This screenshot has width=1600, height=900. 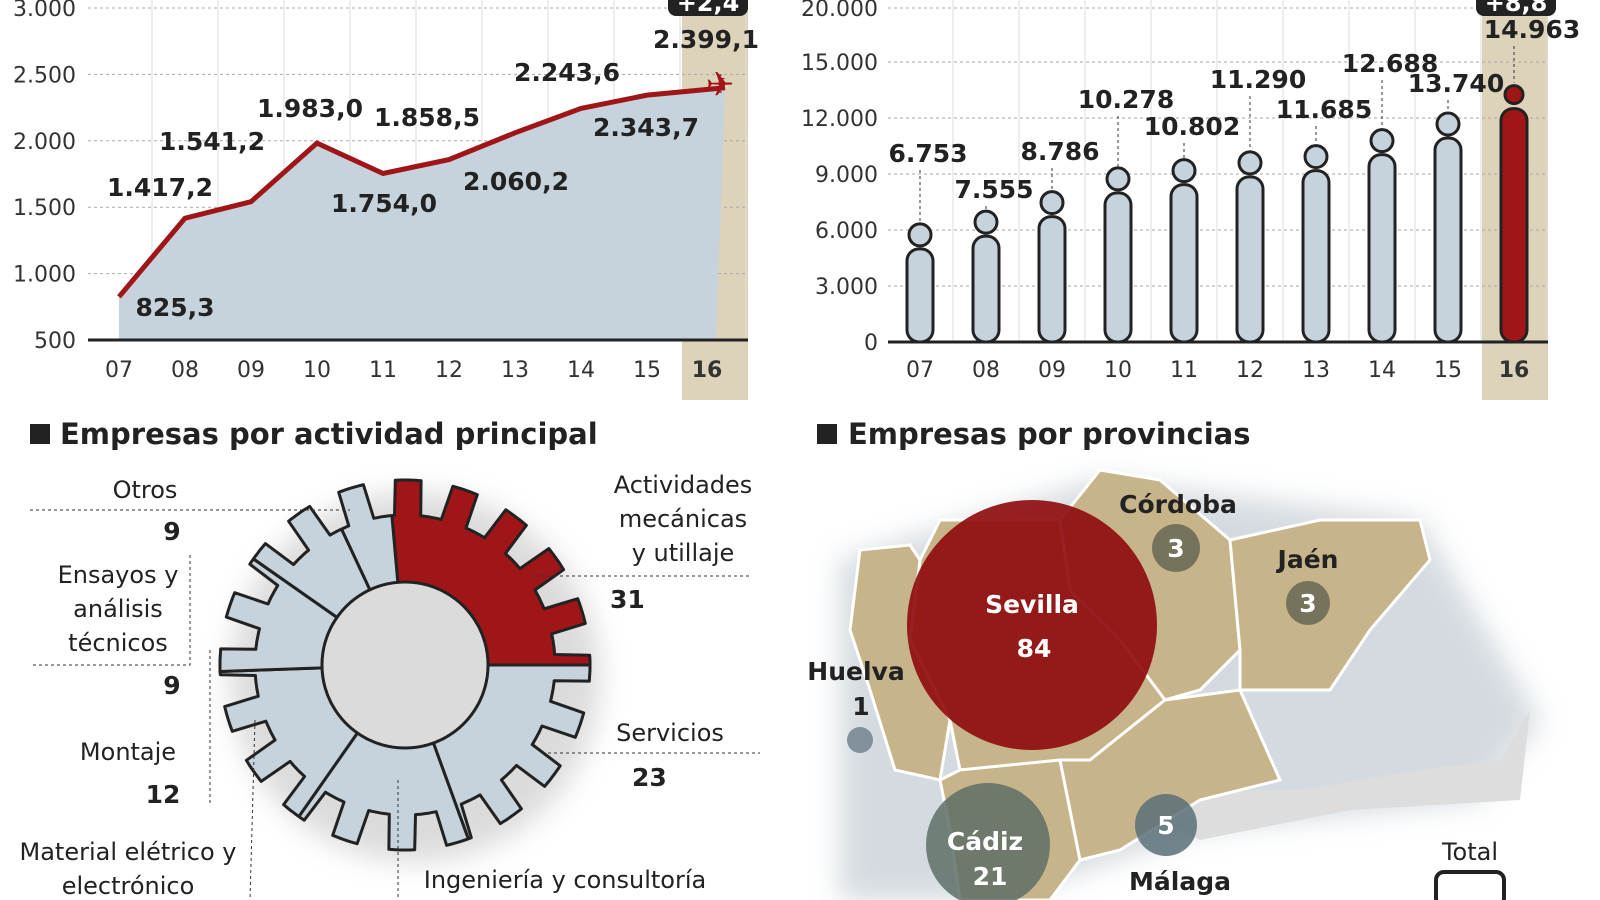 What do you see at coordinates (1192, 126) in the screenshot?
I see `data-label: 10.802` at bounding box center [1192, 126].